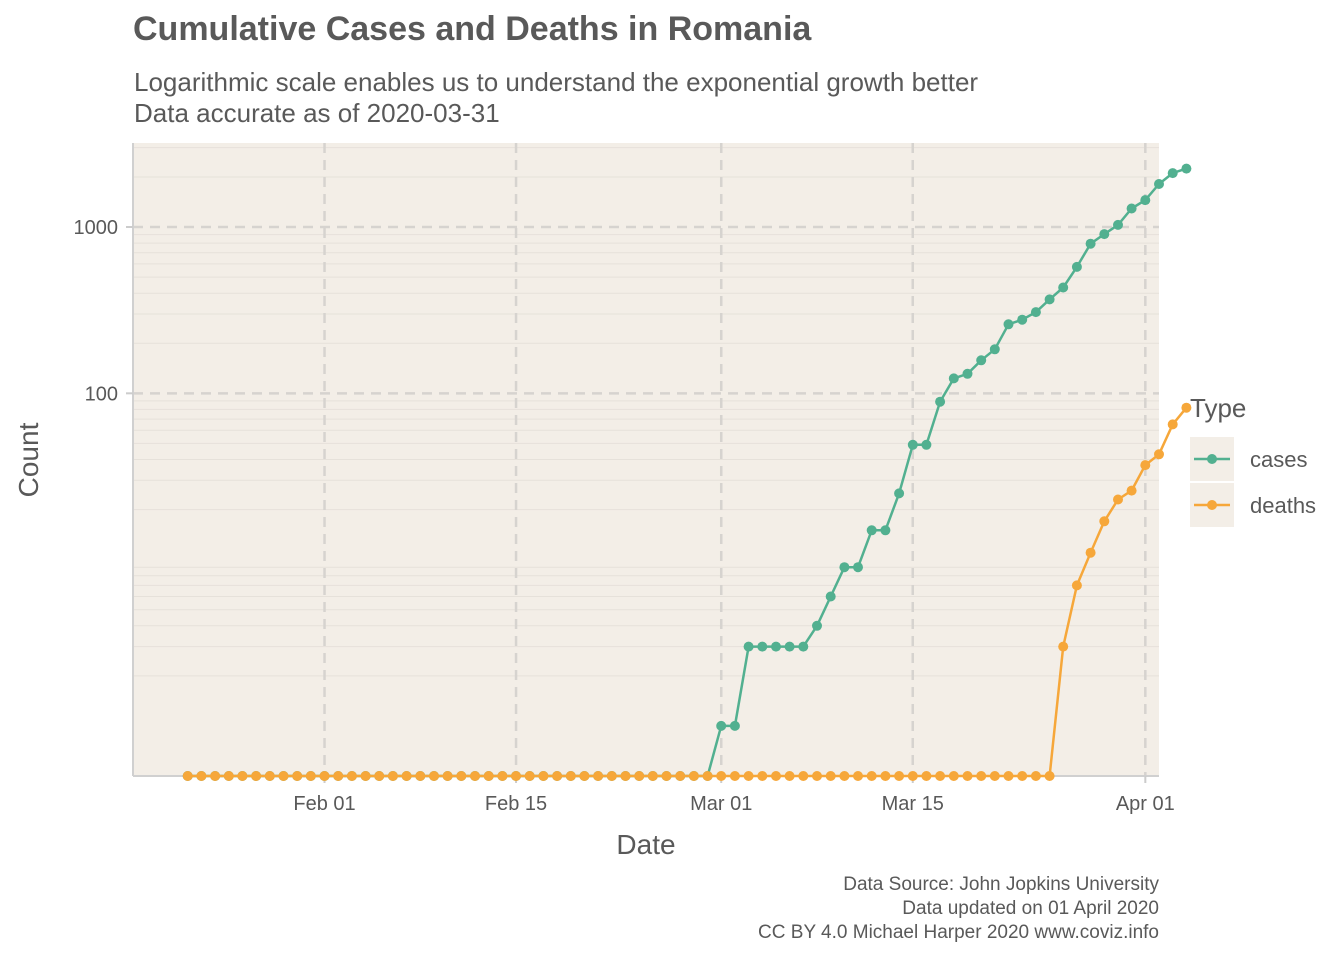 The height and width of the screenshot is (960, 1344). Describe the element at coordinates (324, 804) in the screenshot. I see `x-tick-label: Feb 01` at that location.